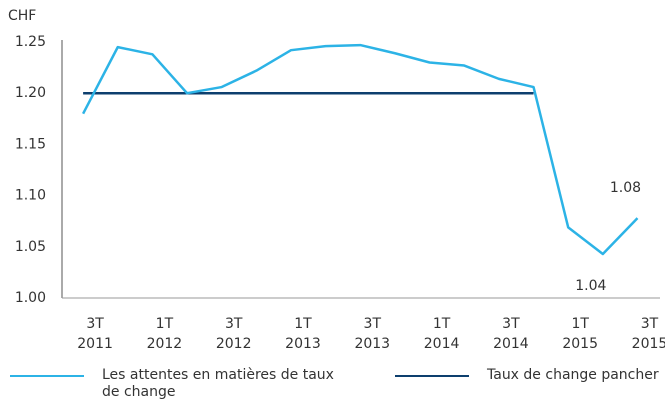 Image resolution: width=665 pixels, height=405 pixels. I want to click on y-tick-label: 1.25, so click(30, 42).